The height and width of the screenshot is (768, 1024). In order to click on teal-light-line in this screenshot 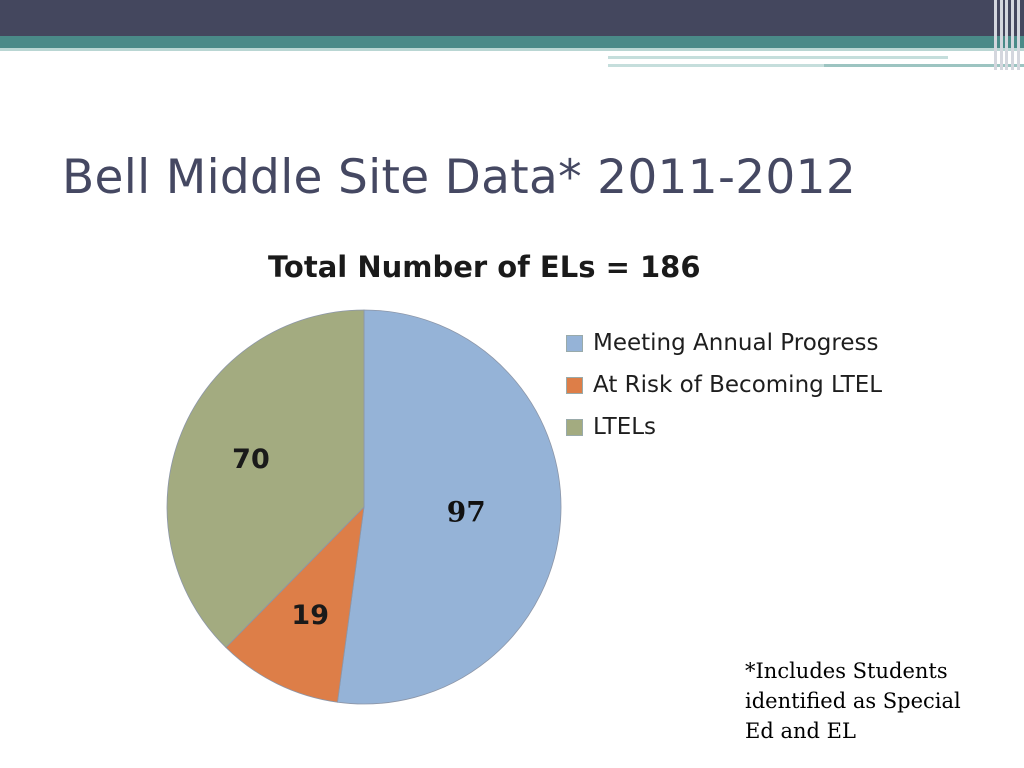, I will do `click(512, 49)`.